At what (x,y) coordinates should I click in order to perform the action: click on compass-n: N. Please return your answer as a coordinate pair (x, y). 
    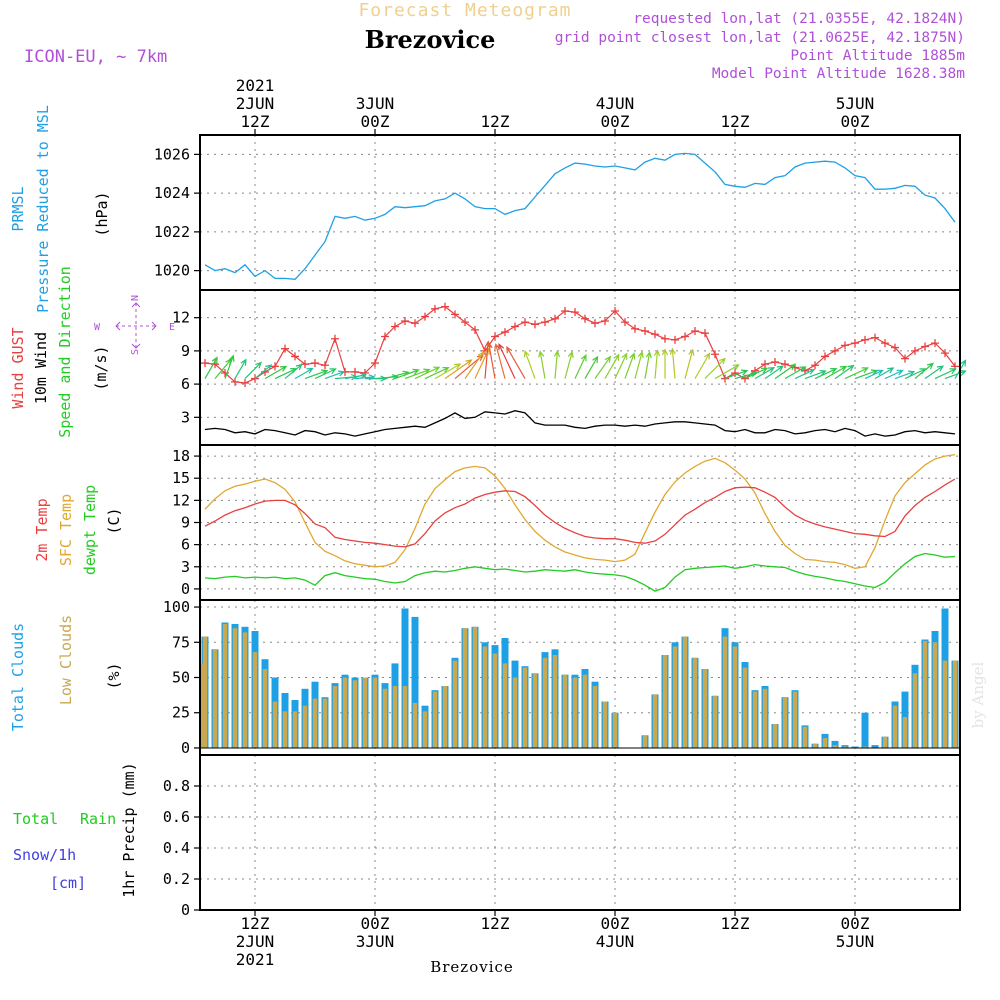
    Looking at the image, I should click on (135, 298).